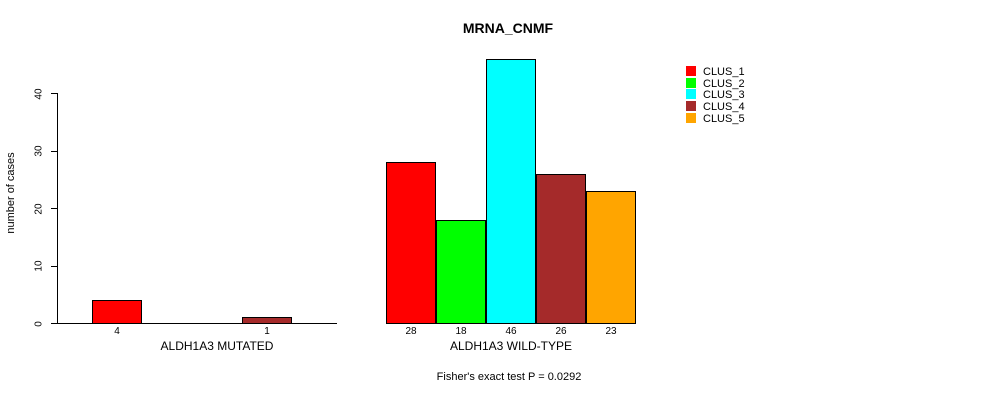  I want to click on annotation-text: Fisher's exact test P = 0.0292, so click(509, 377).